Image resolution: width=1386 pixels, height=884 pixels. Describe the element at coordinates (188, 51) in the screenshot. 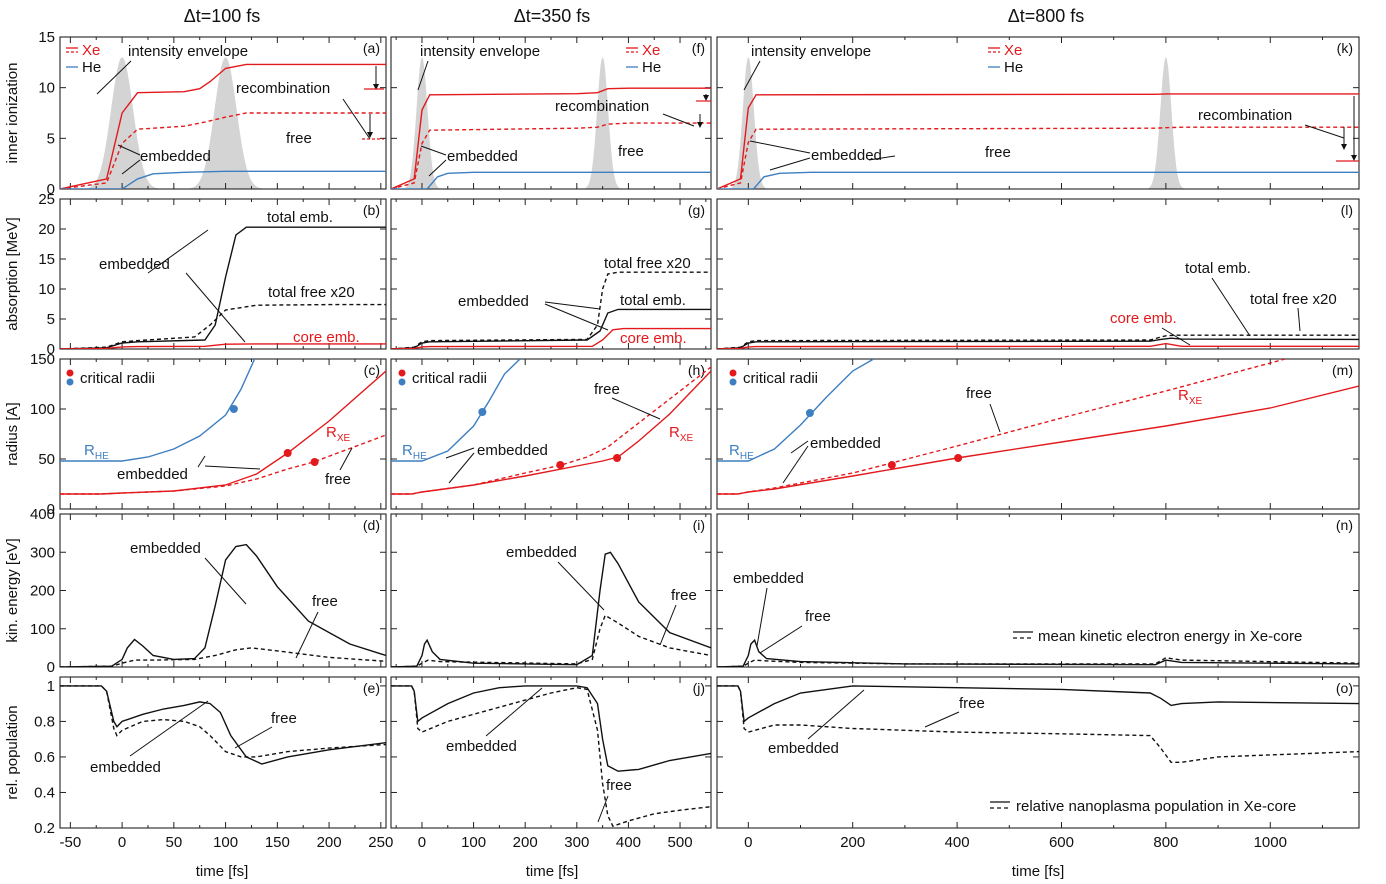

I see `ann-intensity-envelope: intensity envelope` at that location.